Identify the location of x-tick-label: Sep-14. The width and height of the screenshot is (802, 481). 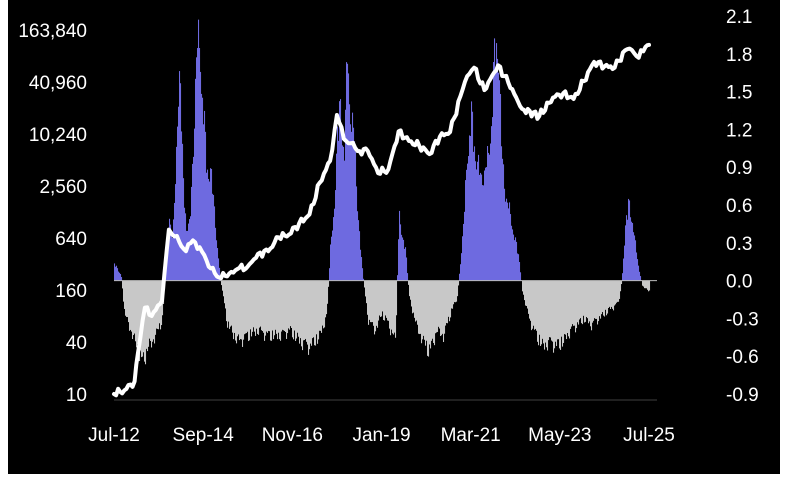
(204, 435).